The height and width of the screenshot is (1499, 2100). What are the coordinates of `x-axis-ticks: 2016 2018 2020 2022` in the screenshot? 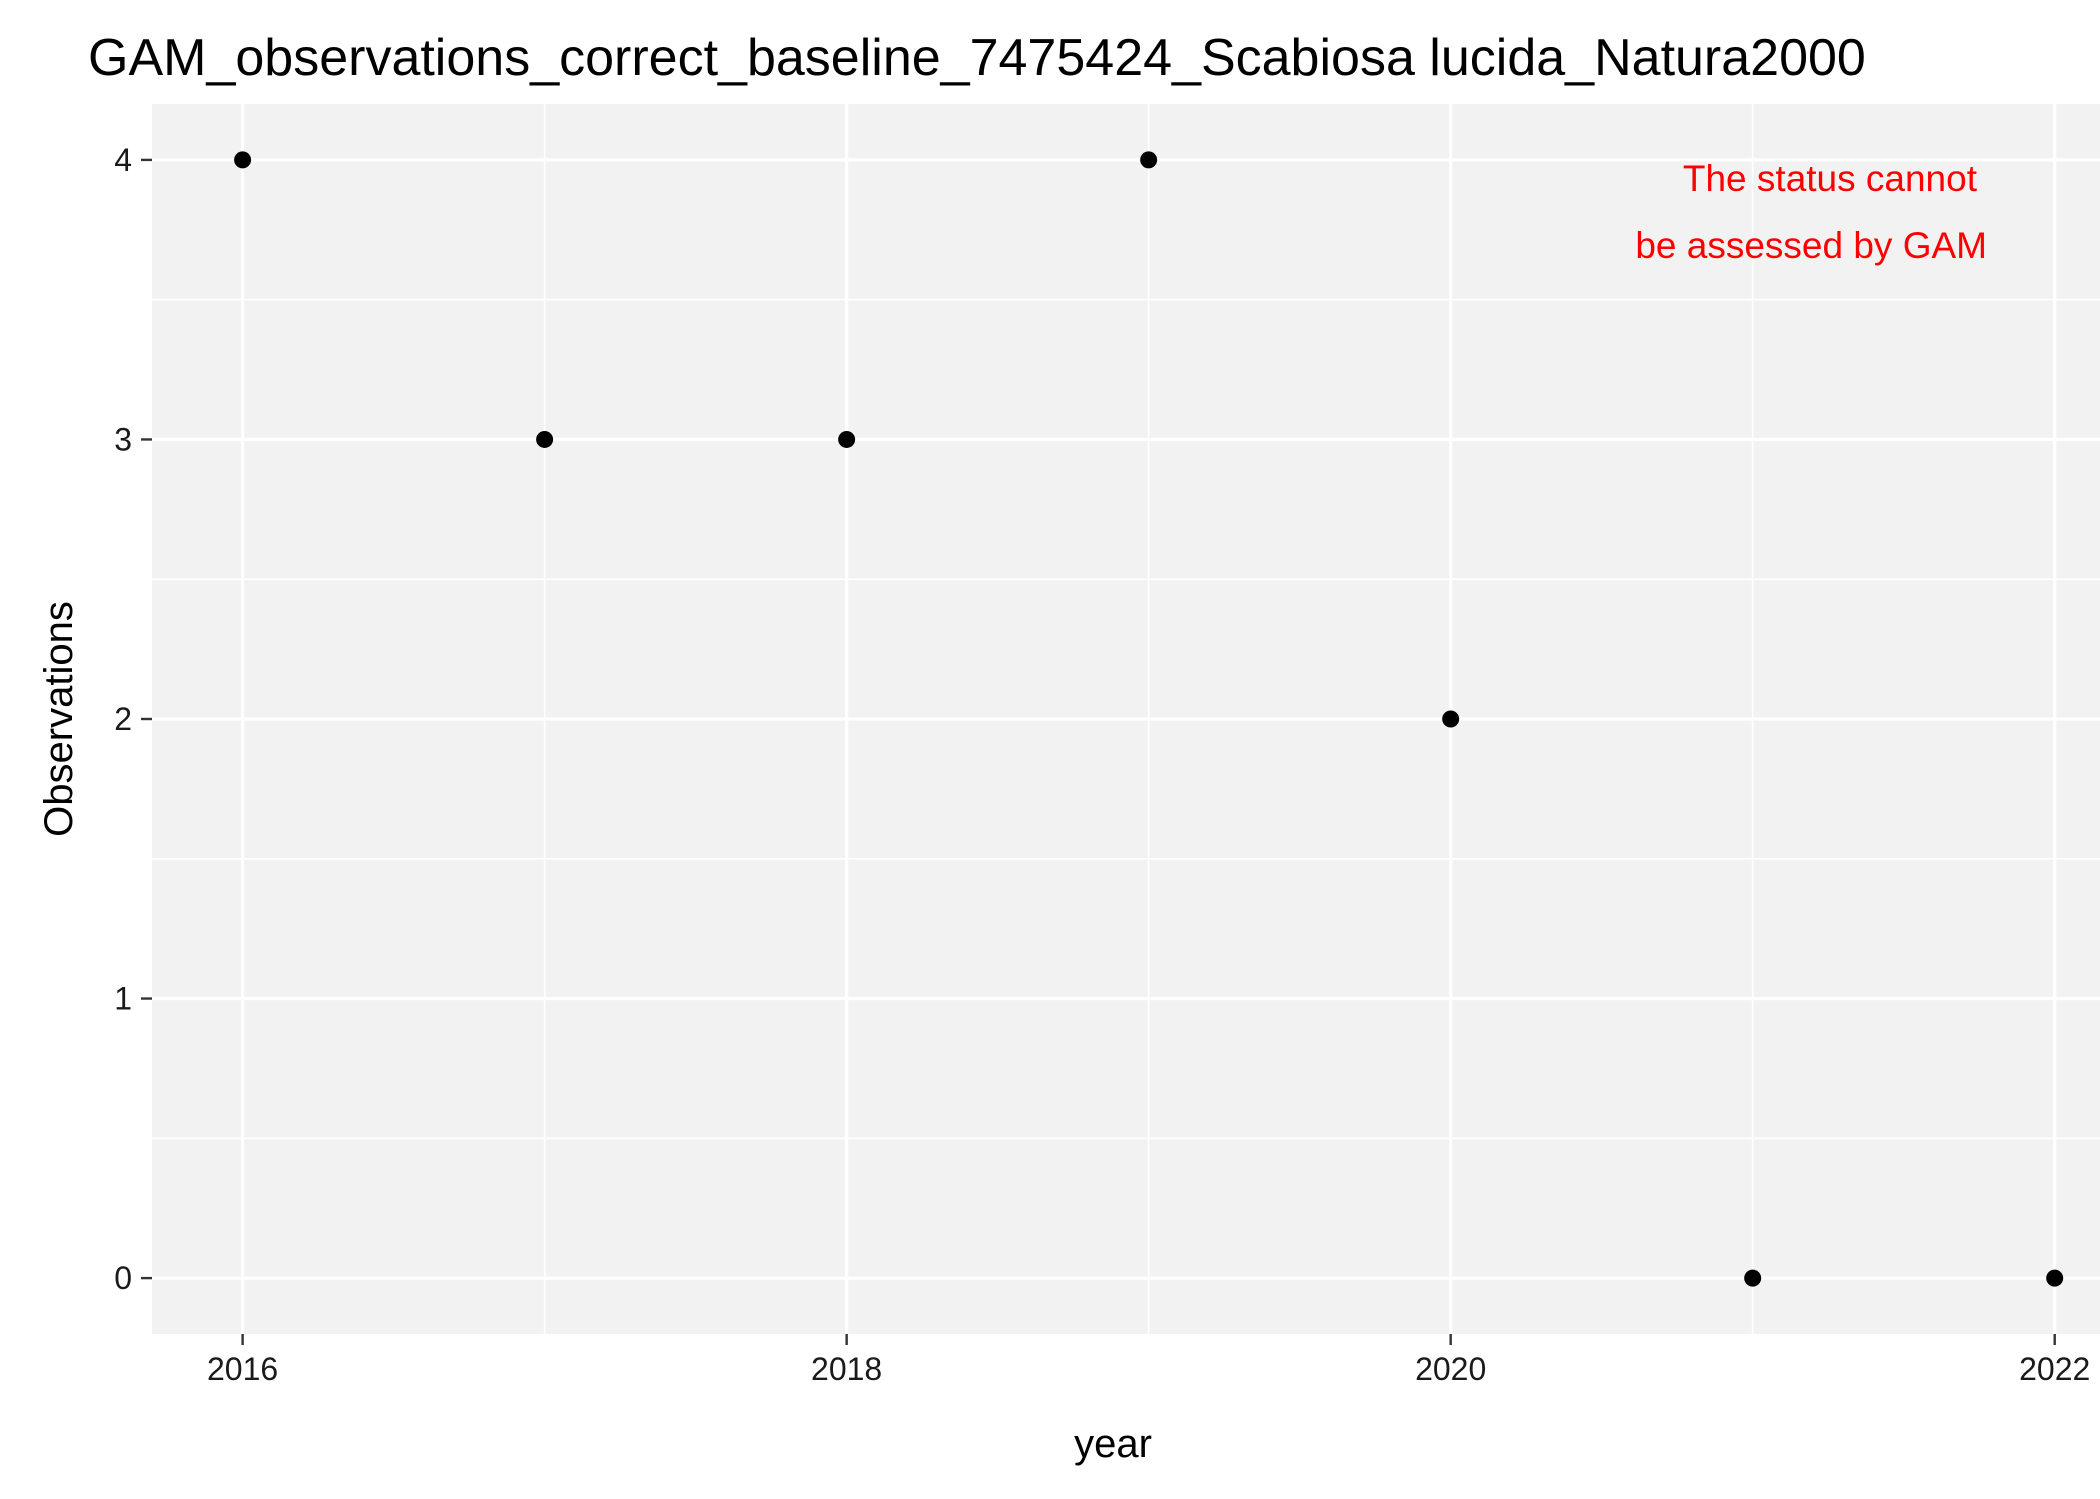 It's located at (1148, 1360).